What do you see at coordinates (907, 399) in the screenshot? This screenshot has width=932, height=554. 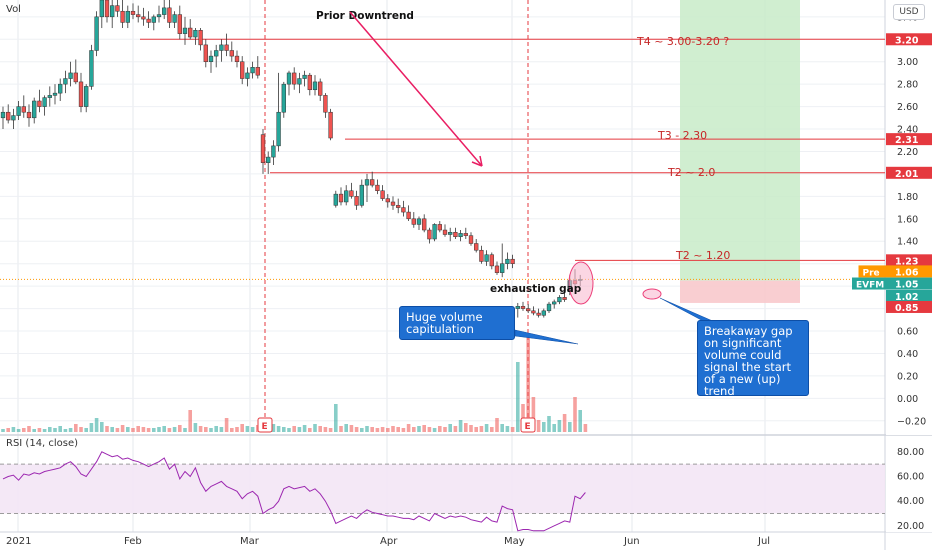 I see `price-tick-label: 0.00` at bounding box center [907, 399].